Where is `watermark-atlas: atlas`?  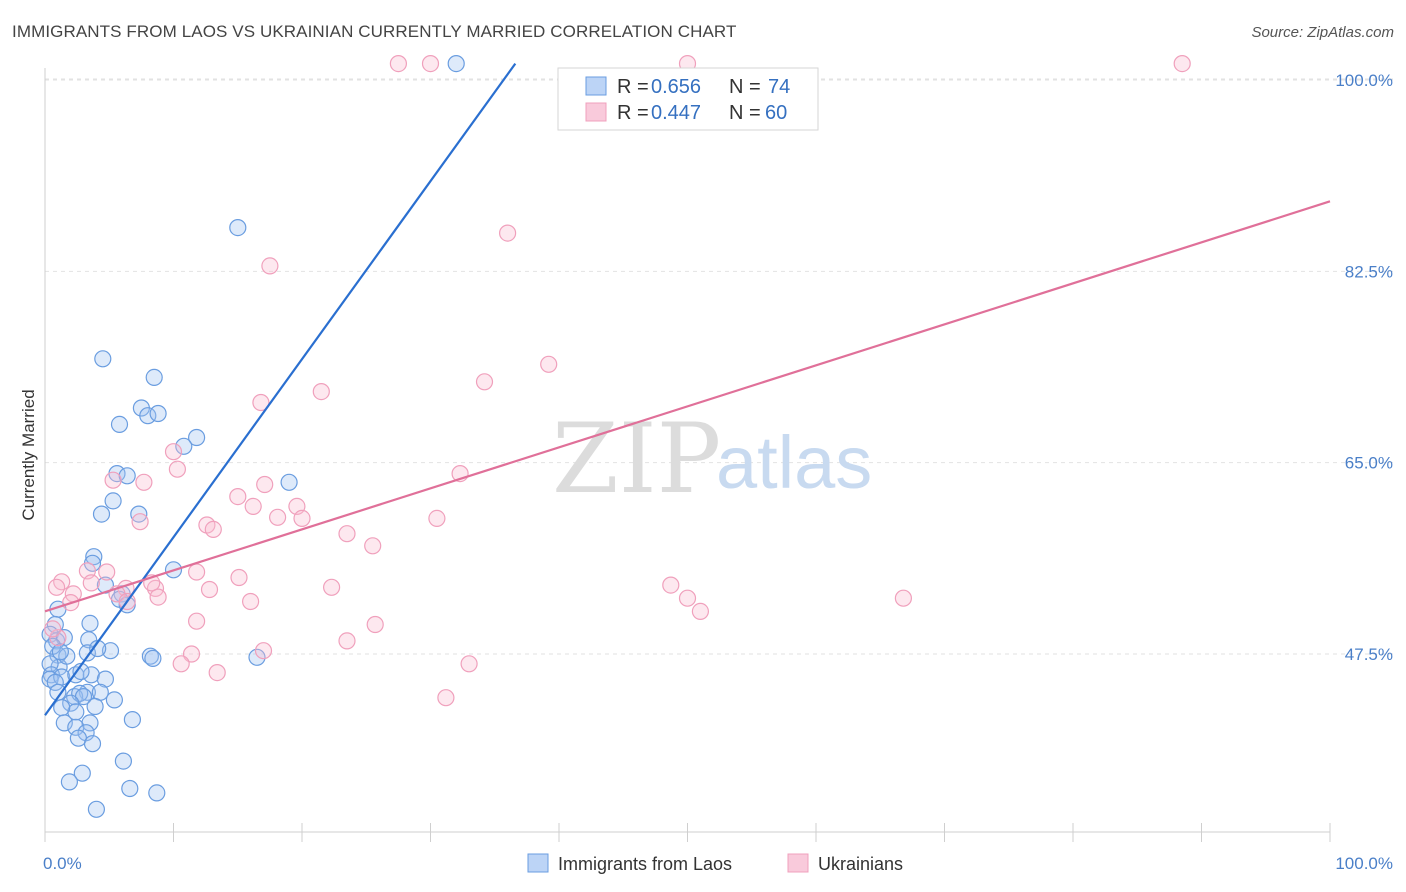 watermark-atlas: atlas is located at coordinates (794, 462).